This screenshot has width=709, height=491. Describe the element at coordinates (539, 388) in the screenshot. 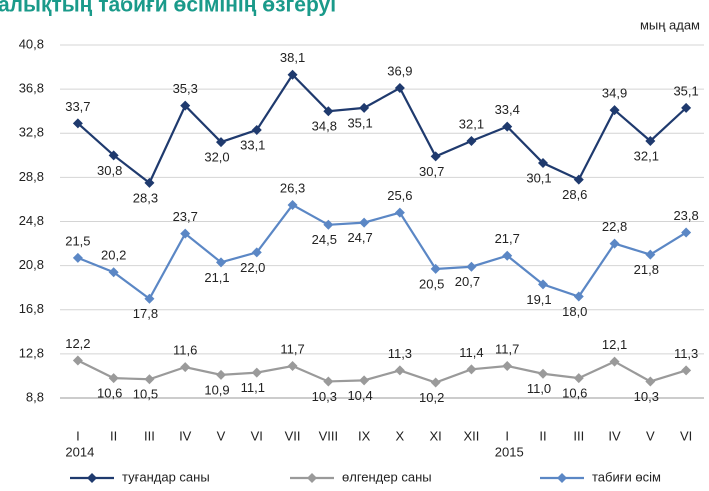

I see `data-label: 11,0` at that location.